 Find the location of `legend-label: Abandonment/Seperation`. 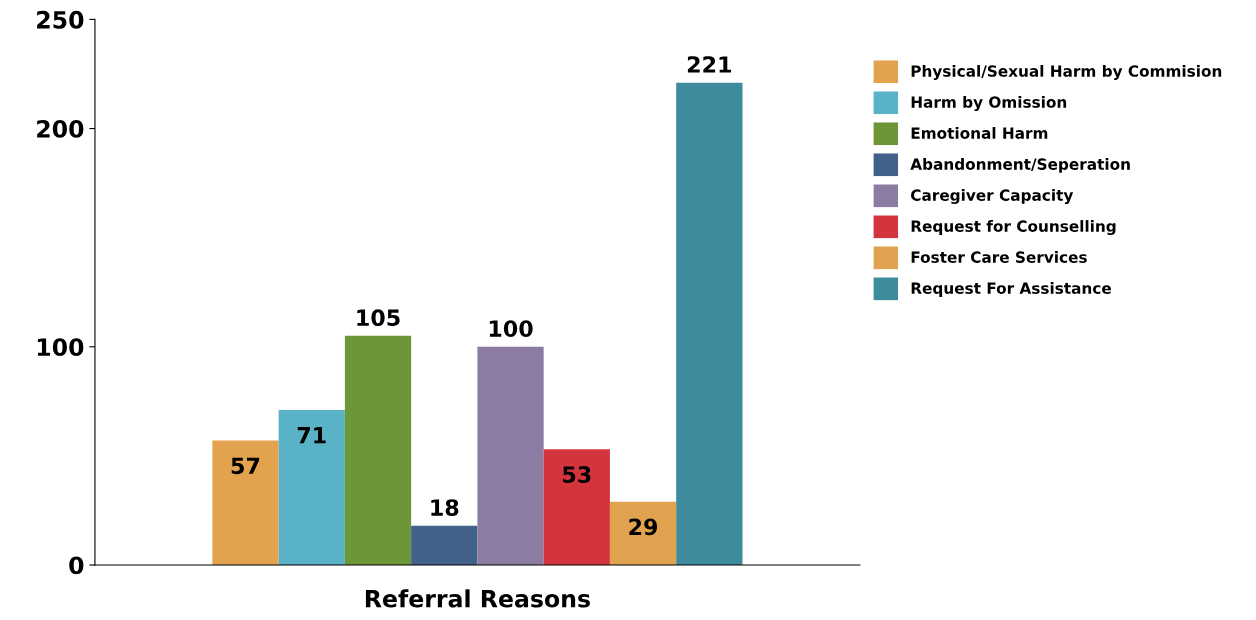

legend-label: Abandonment/Seperation is located at coordinates (1020, 165).